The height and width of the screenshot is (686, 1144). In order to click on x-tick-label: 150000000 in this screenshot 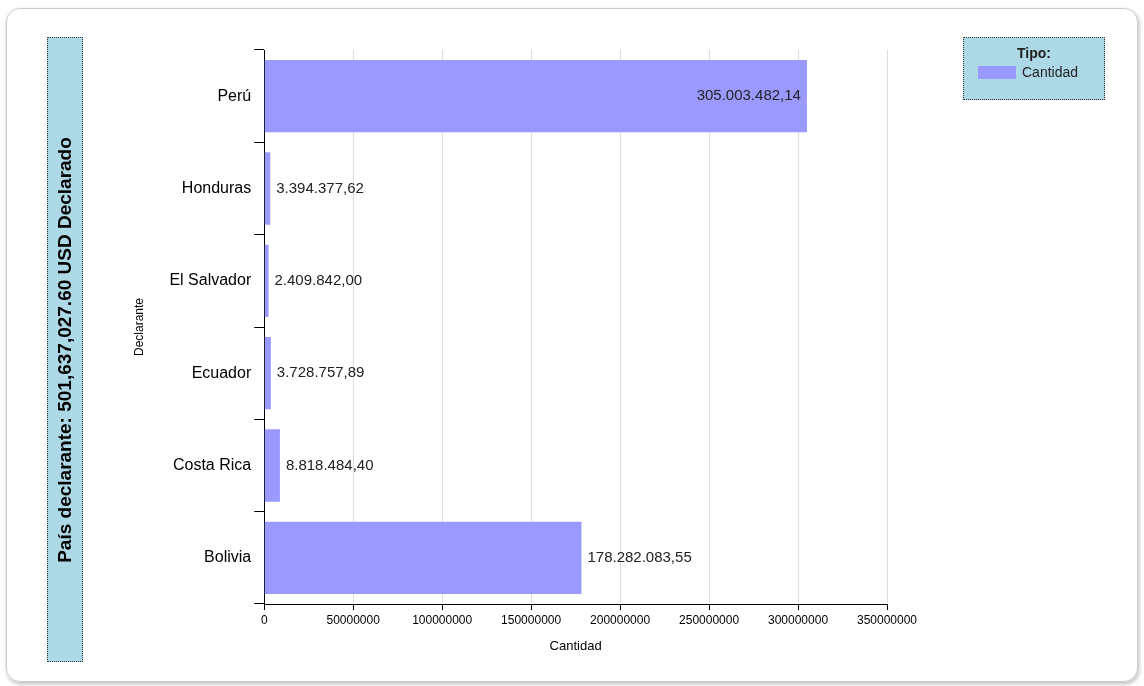, I will do `click(531, 619)`.